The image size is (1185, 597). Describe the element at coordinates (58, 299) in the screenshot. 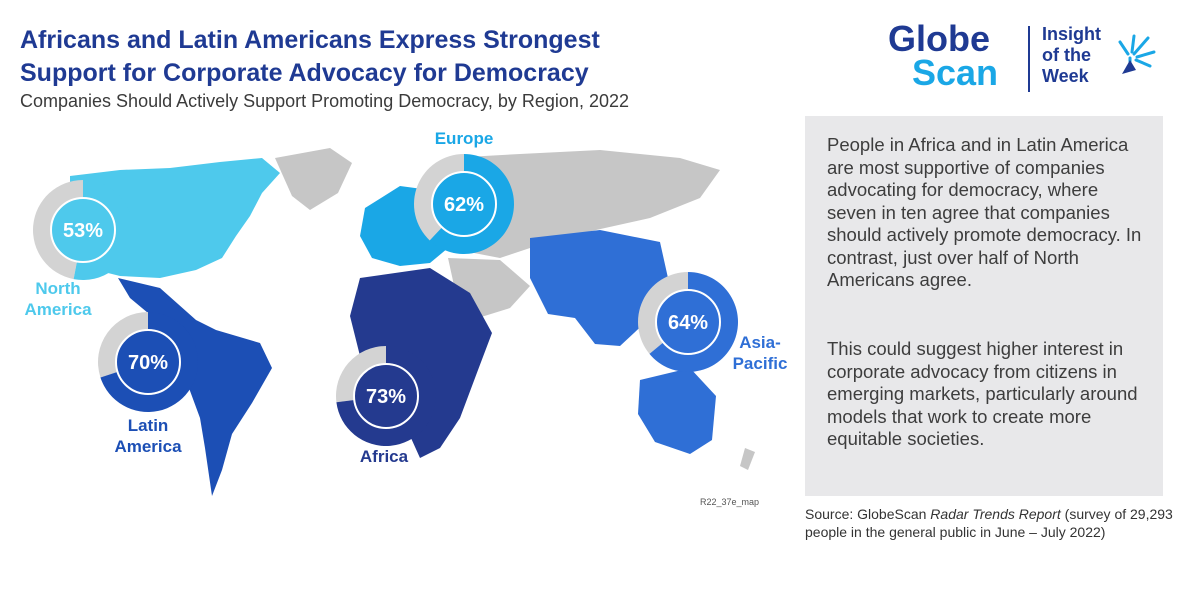

I see `region-label: North America` at that location.